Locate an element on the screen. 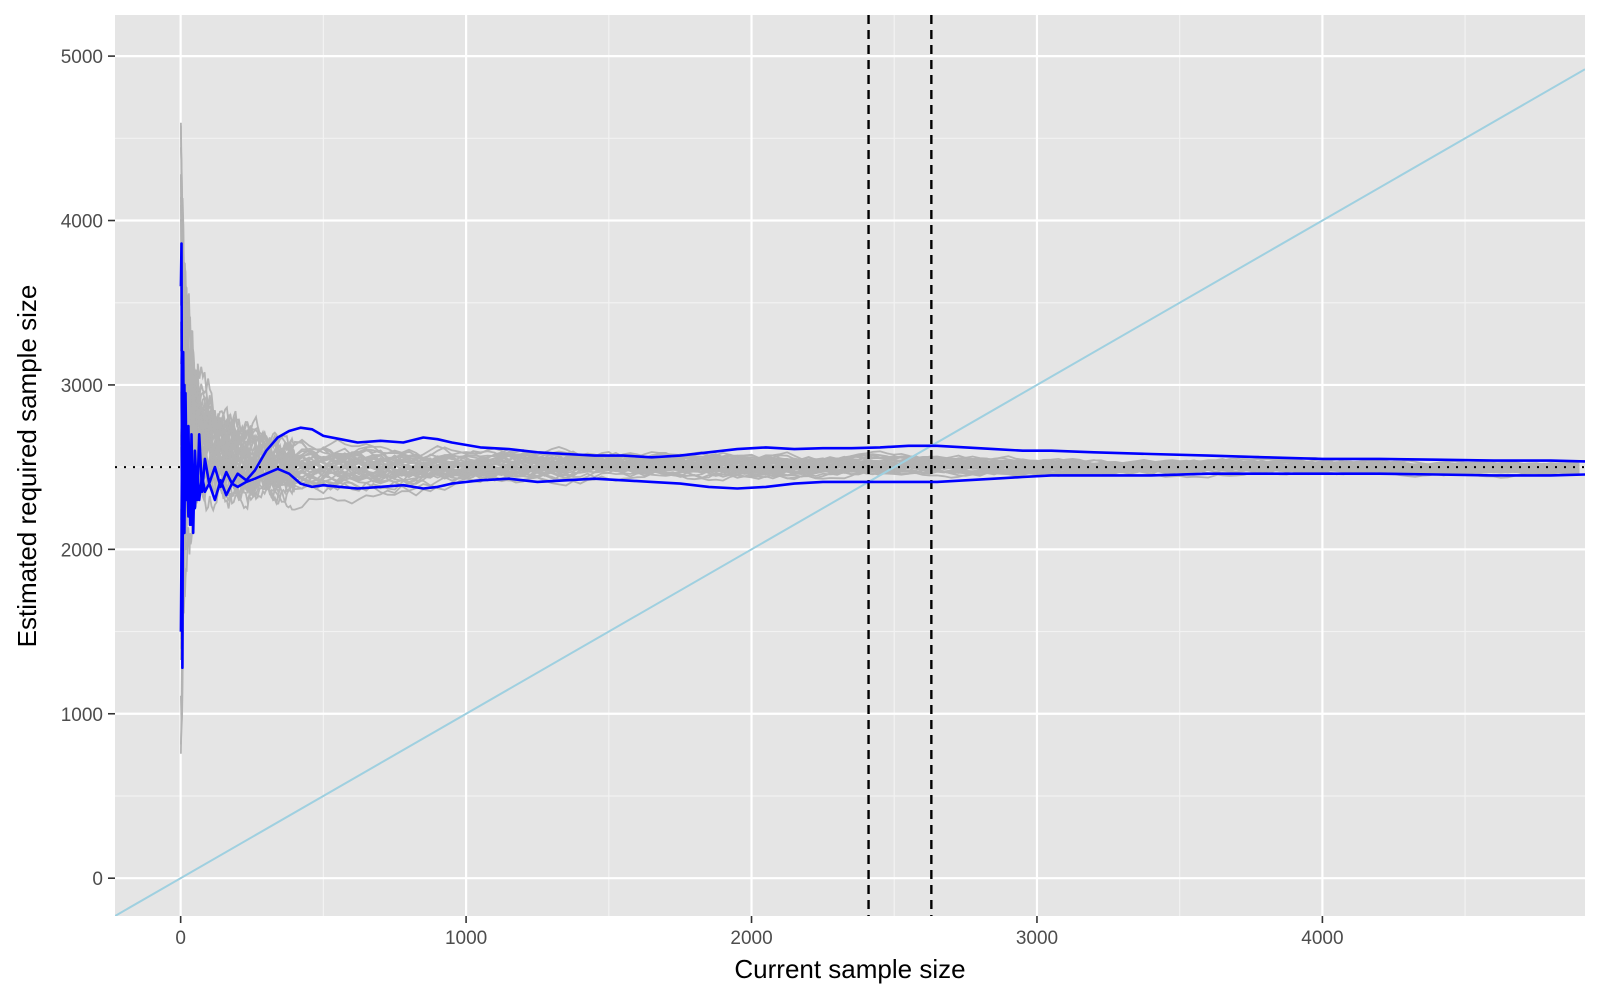 Image resolution: width=1600 pixels, height=1000 pixels. x-tick-label: 2000 is located at coordinates (751, 938).